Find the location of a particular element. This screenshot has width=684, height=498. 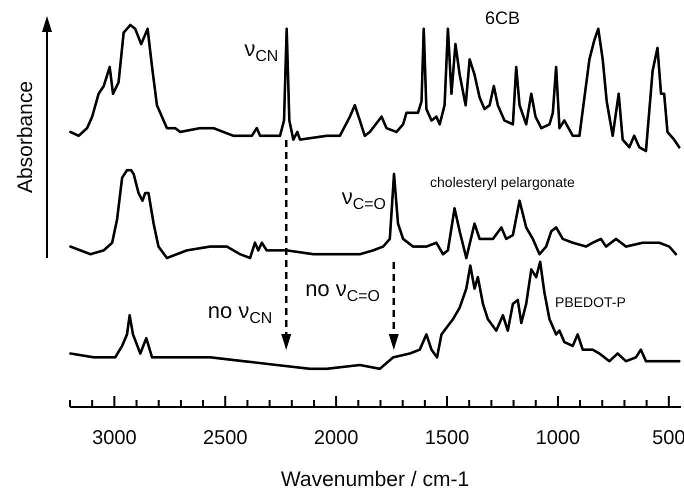

series-label: PBEDOT-P is located at coordinates (590, 302).